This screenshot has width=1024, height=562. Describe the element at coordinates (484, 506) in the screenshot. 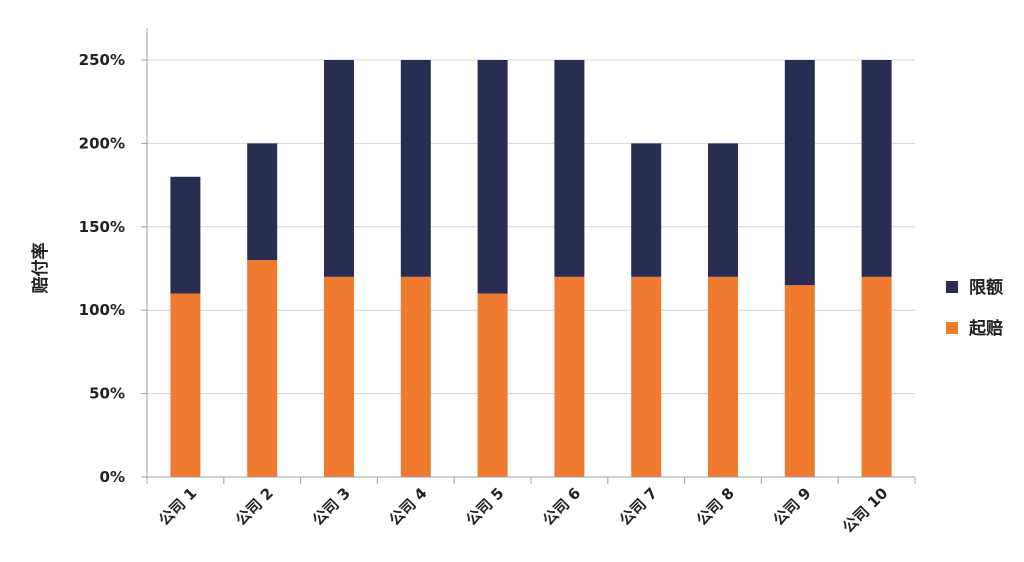

I see `x-tick-label: 公司 5` at that location.